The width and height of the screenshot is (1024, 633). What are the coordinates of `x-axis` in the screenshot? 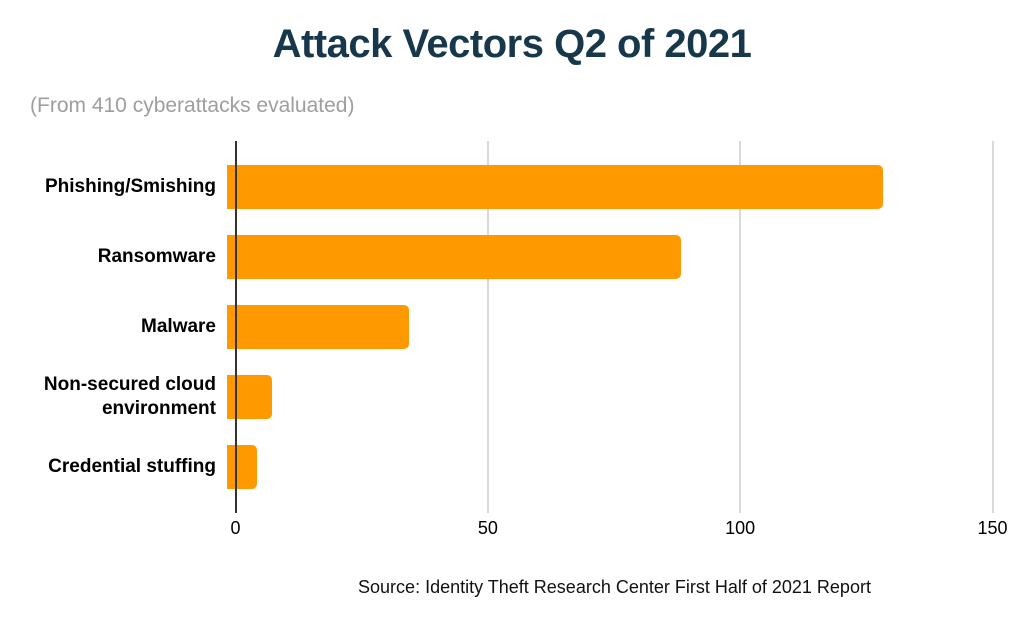 It's located at (235, 327).